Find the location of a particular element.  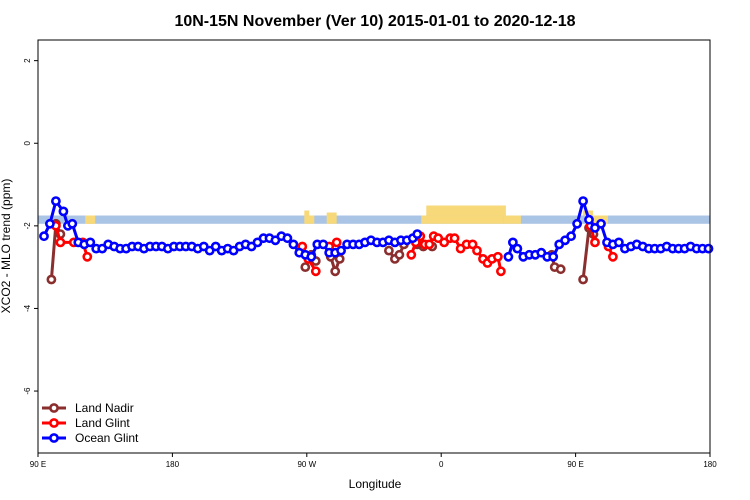

y-tick-label: -4 is located at coordinates (27, 308).